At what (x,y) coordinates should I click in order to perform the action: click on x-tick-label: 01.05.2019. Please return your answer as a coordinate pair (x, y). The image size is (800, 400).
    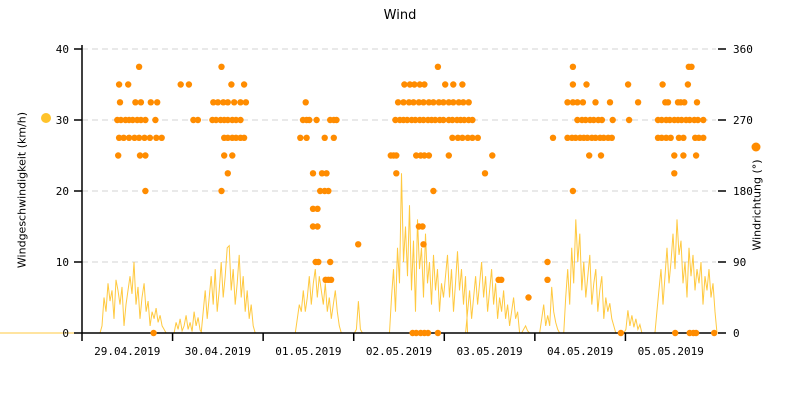
    Looking at the image, I should click on (308, 351).